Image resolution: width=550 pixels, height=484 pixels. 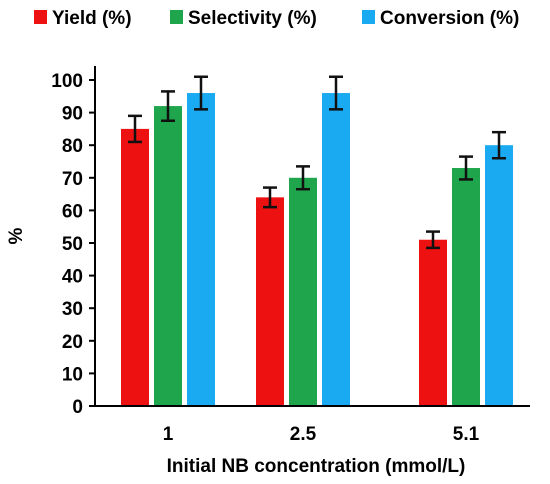 What do you see at coordinates (72, 114) in the screenshot?
I see `y-tick-label: 90` at bounding box center [72, 114].